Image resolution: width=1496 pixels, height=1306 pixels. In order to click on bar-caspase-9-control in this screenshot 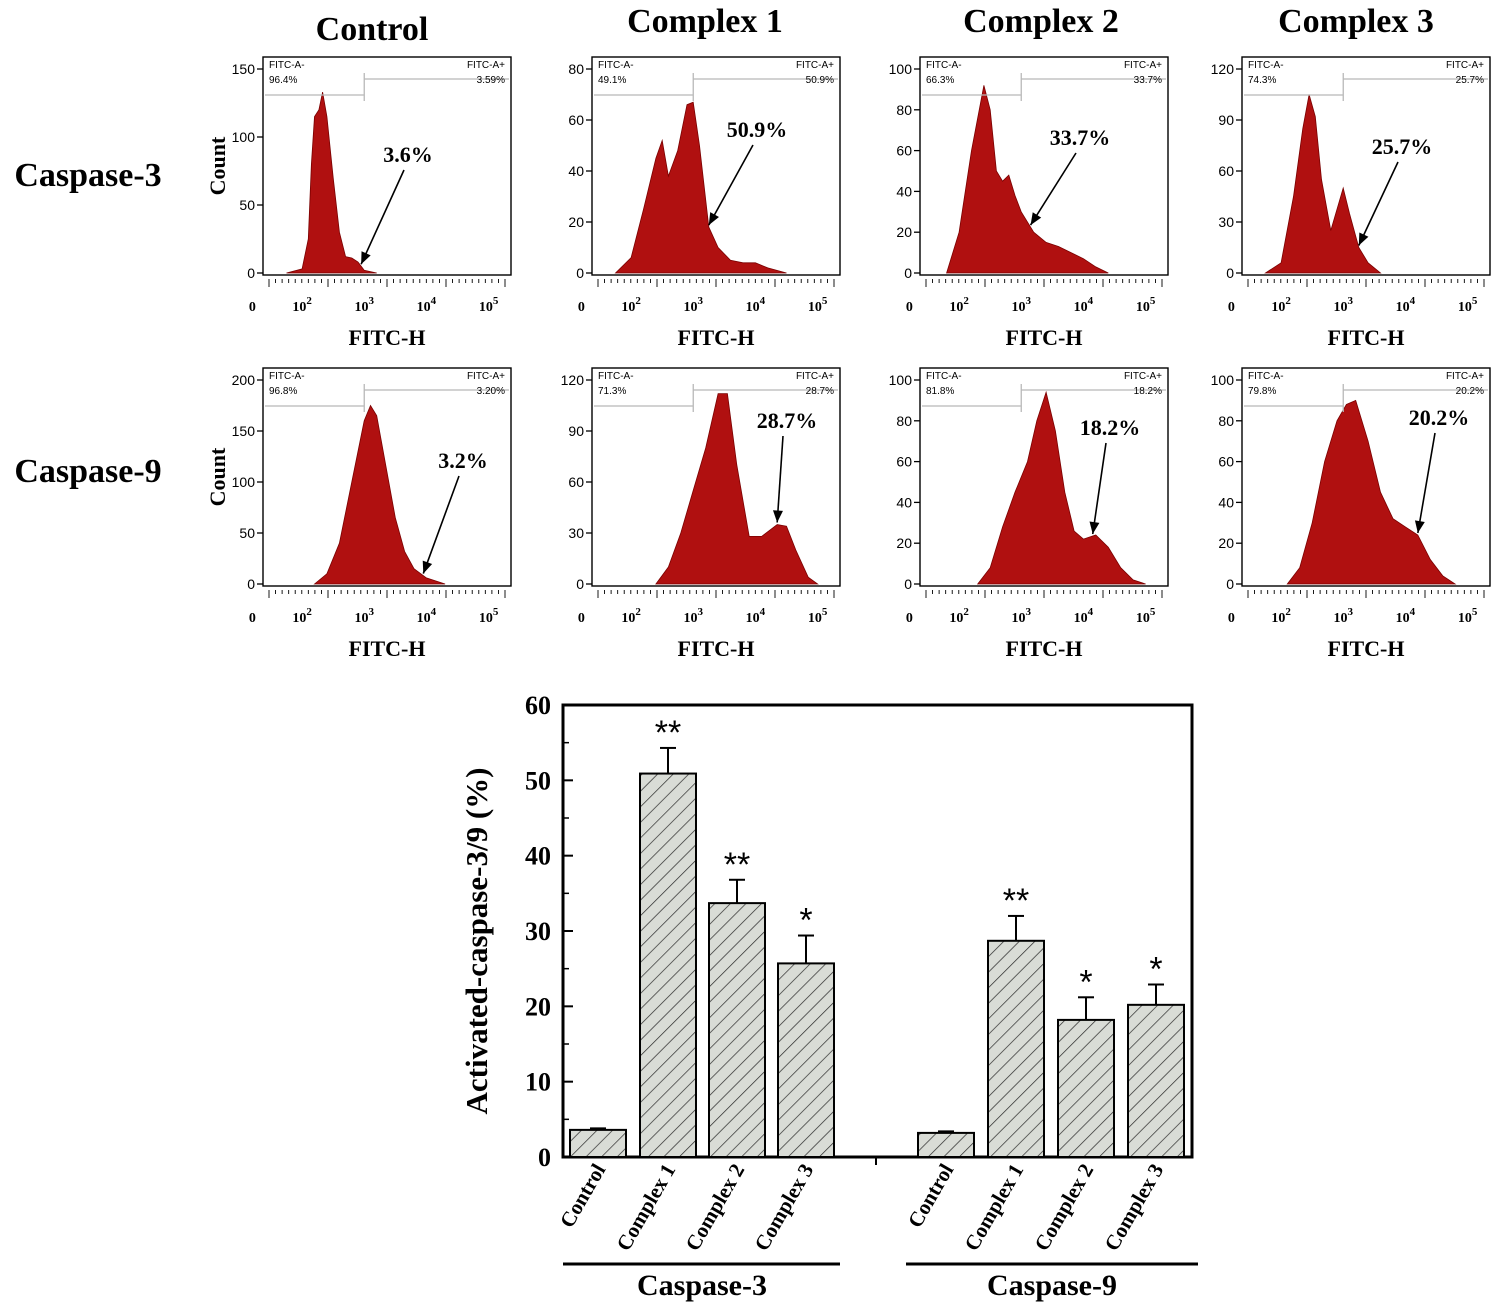, I will do `click(946, 1144)`.